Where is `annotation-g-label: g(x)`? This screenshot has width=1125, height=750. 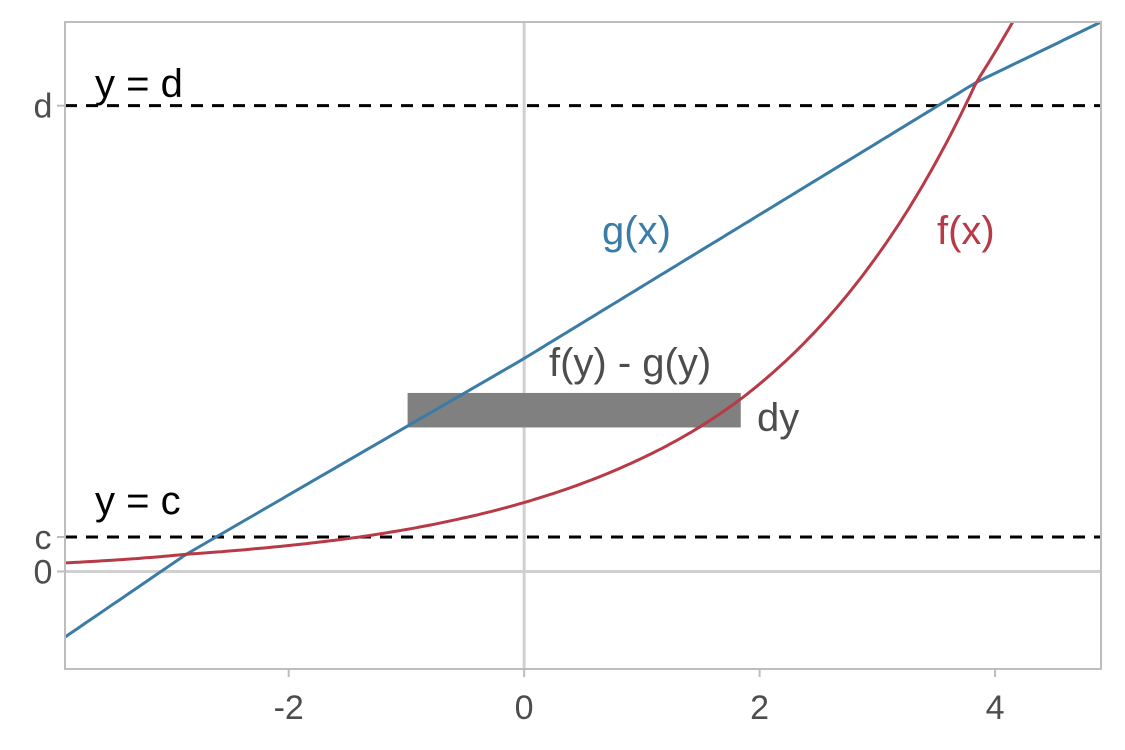 annotation-g-label: g(x) is located at coordinates (636, 231).